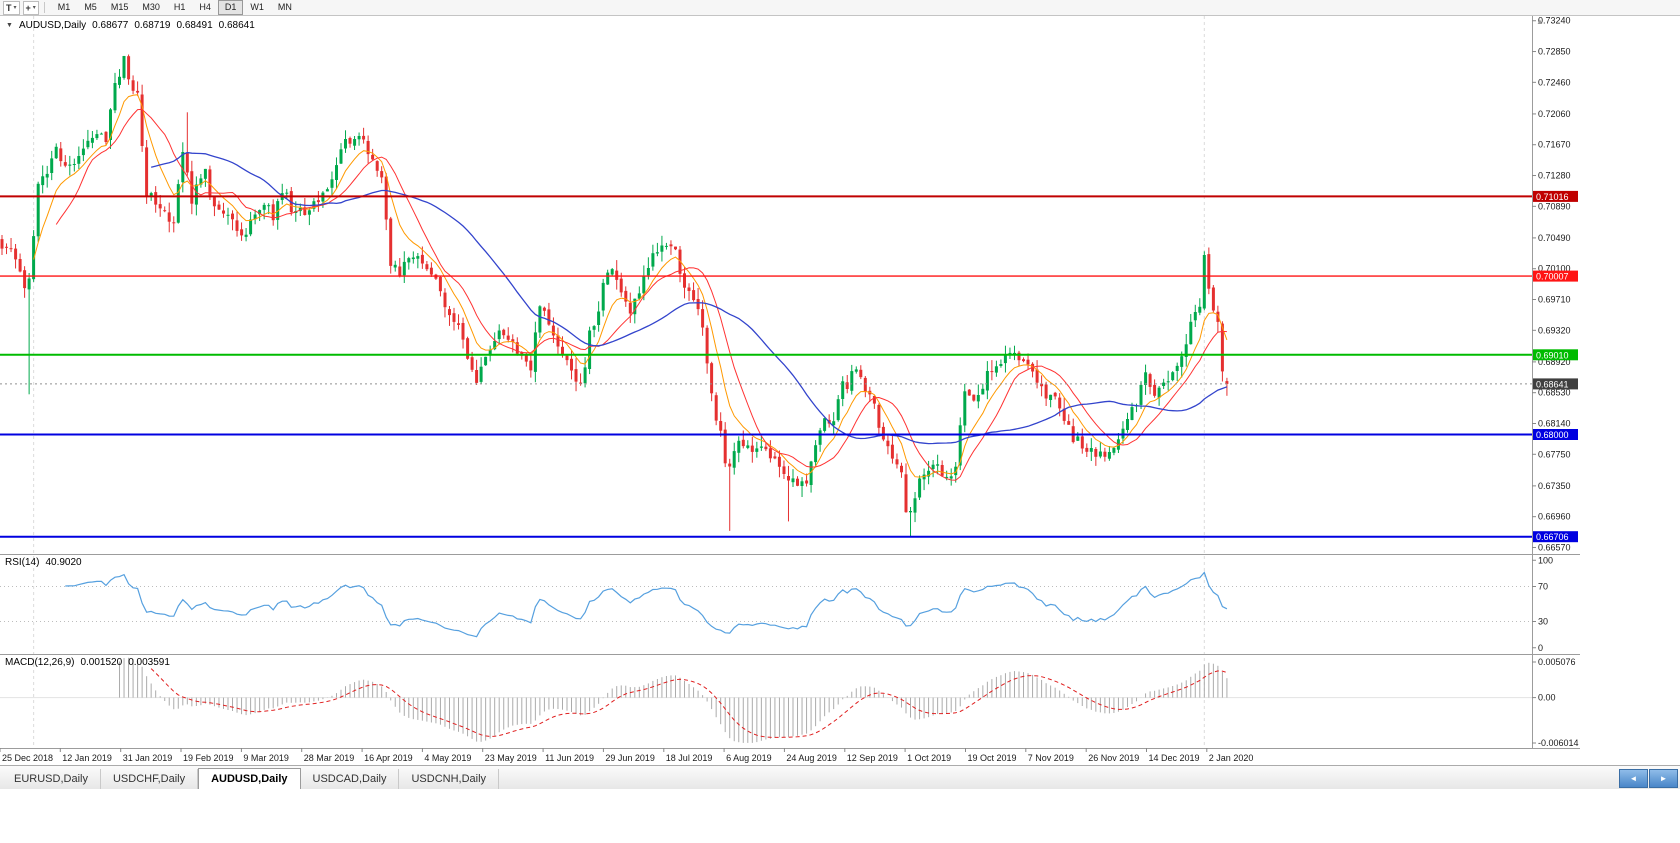 Image resolution: width=1680 pixels, height=843 pixels. Describe the element at coordinates (208, 758) in the screenshot. I see `date-label: 19 Feb 2019` at that location.